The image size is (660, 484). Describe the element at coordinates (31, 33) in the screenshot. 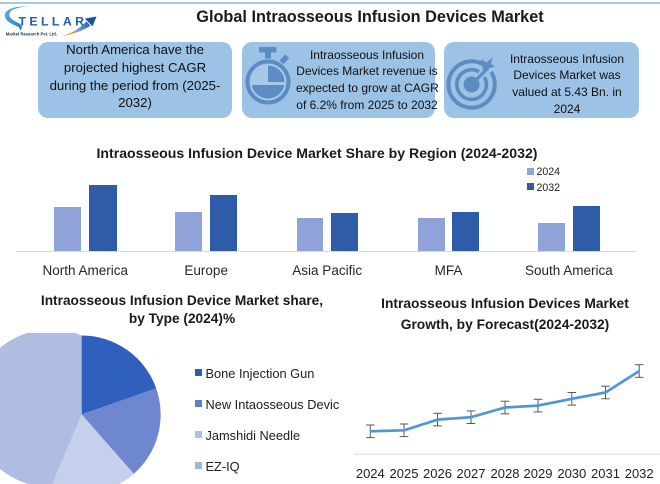

I see `svg-text: Market Research Pvt. Ltd.` at that location.